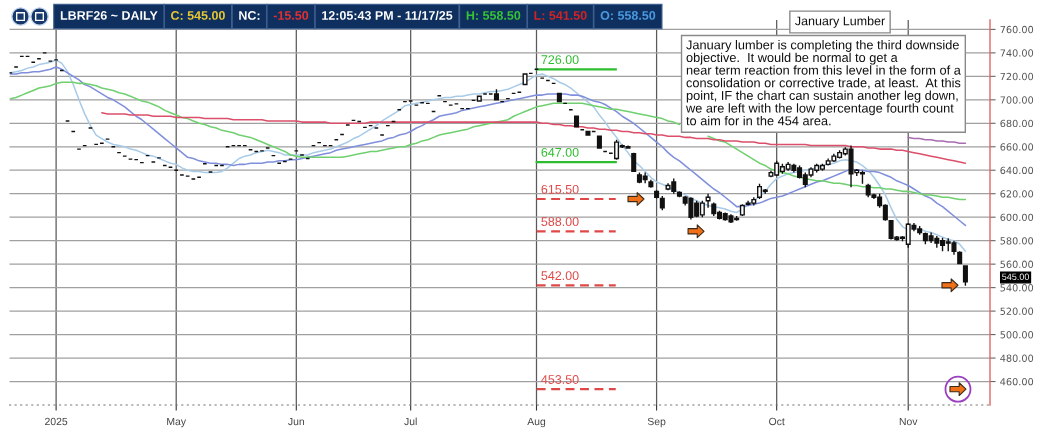 This screenshot has height=435, width=1039. What do you see at coordinates (56, 421) in the screenshot?
I see `x-tick-label: 2025` at bounding box center [56, 421].